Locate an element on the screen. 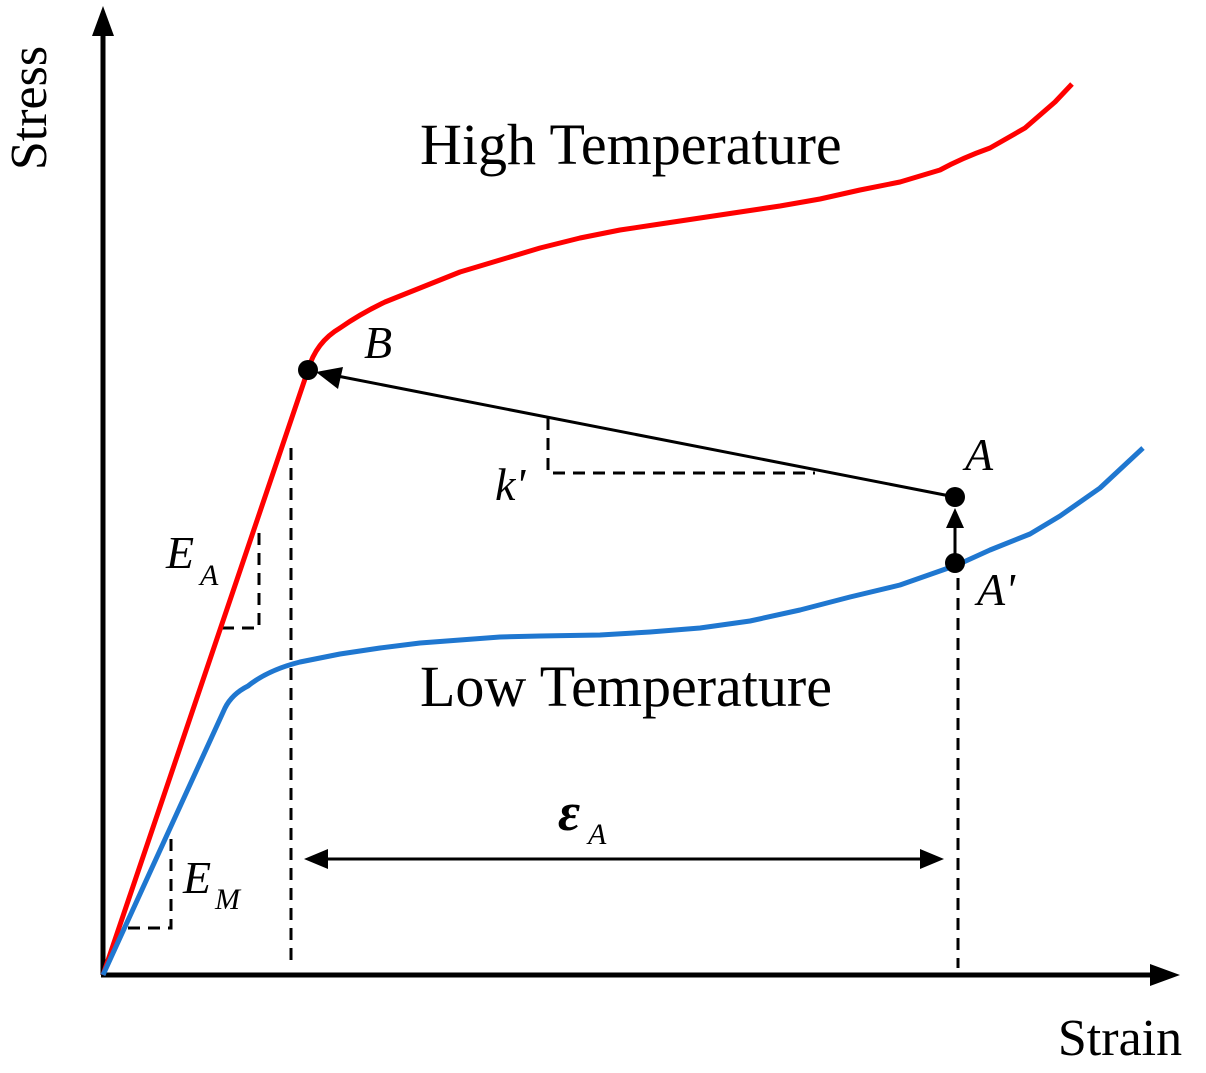 The width and height of the screenshot is (1206, 1073). E-A-label: E A is located at coordinates (192, 559).